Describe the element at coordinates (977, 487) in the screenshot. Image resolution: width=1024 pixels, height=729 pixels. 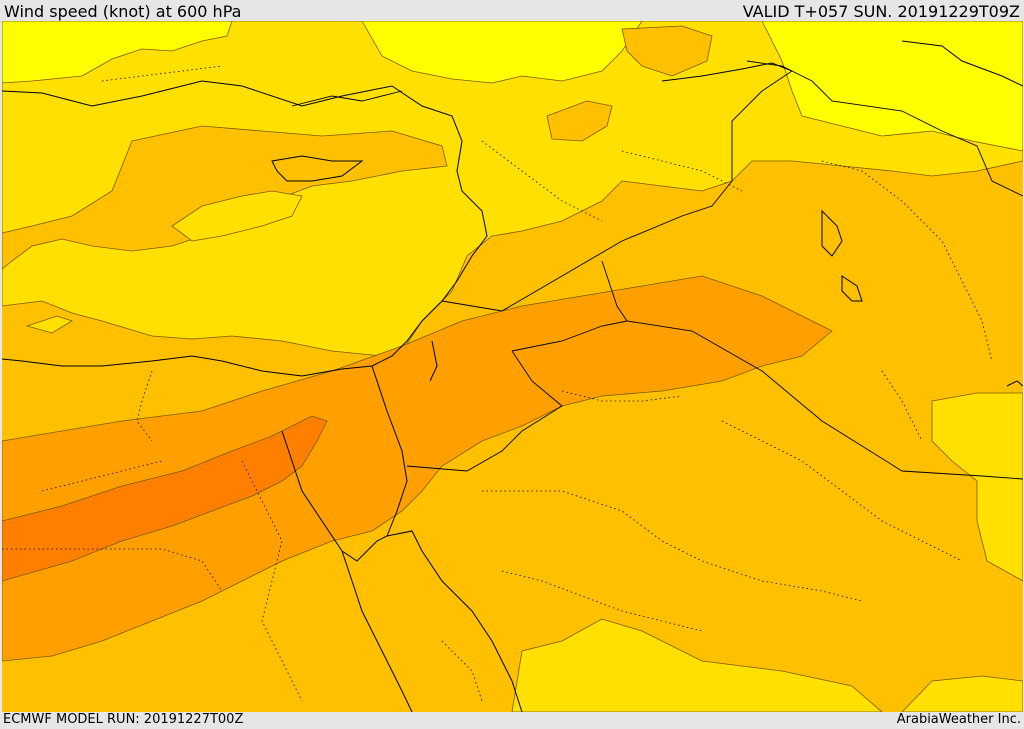
I see `band-light-se` at that location.